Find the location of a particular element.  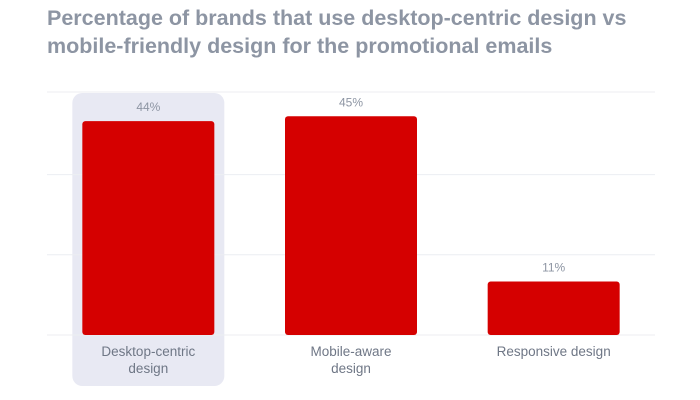

category-label: Mobile-aware design is located at coordinates (350, 360).